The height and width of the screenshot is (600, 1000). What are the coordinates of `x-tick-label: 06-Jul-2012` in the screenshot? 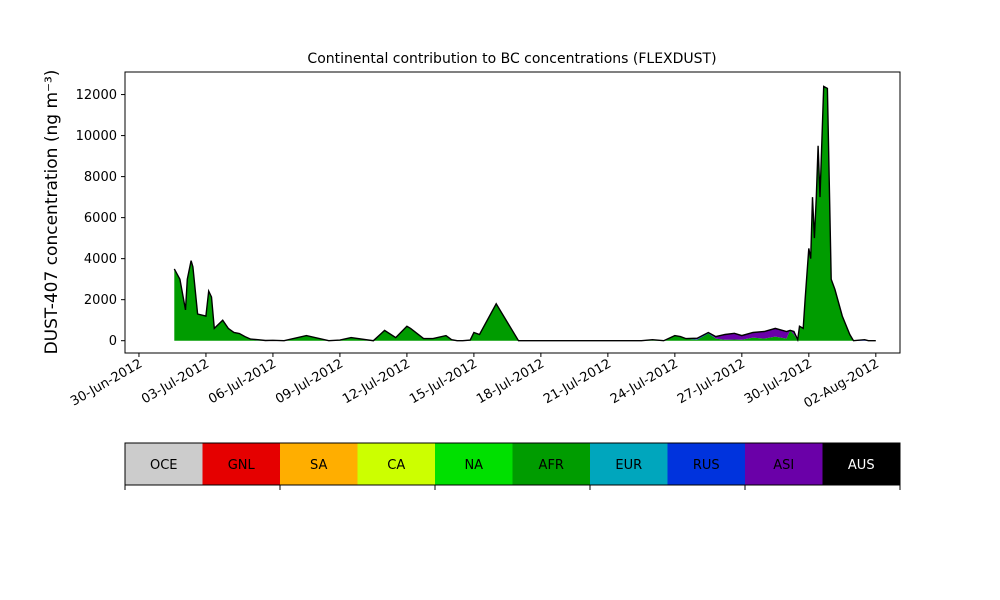 It's located at (242, 381).